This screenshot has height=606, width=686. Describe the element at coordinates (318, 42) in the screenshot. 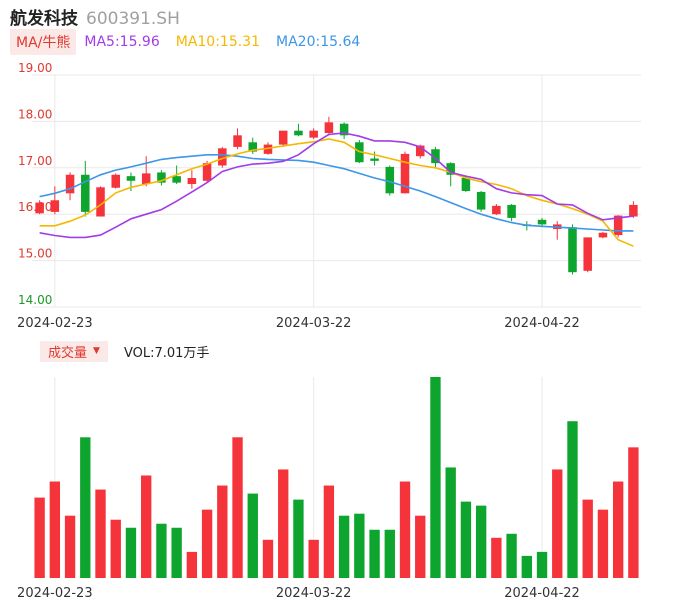

I see `ma20-legend: MA20:15.64` at that location.